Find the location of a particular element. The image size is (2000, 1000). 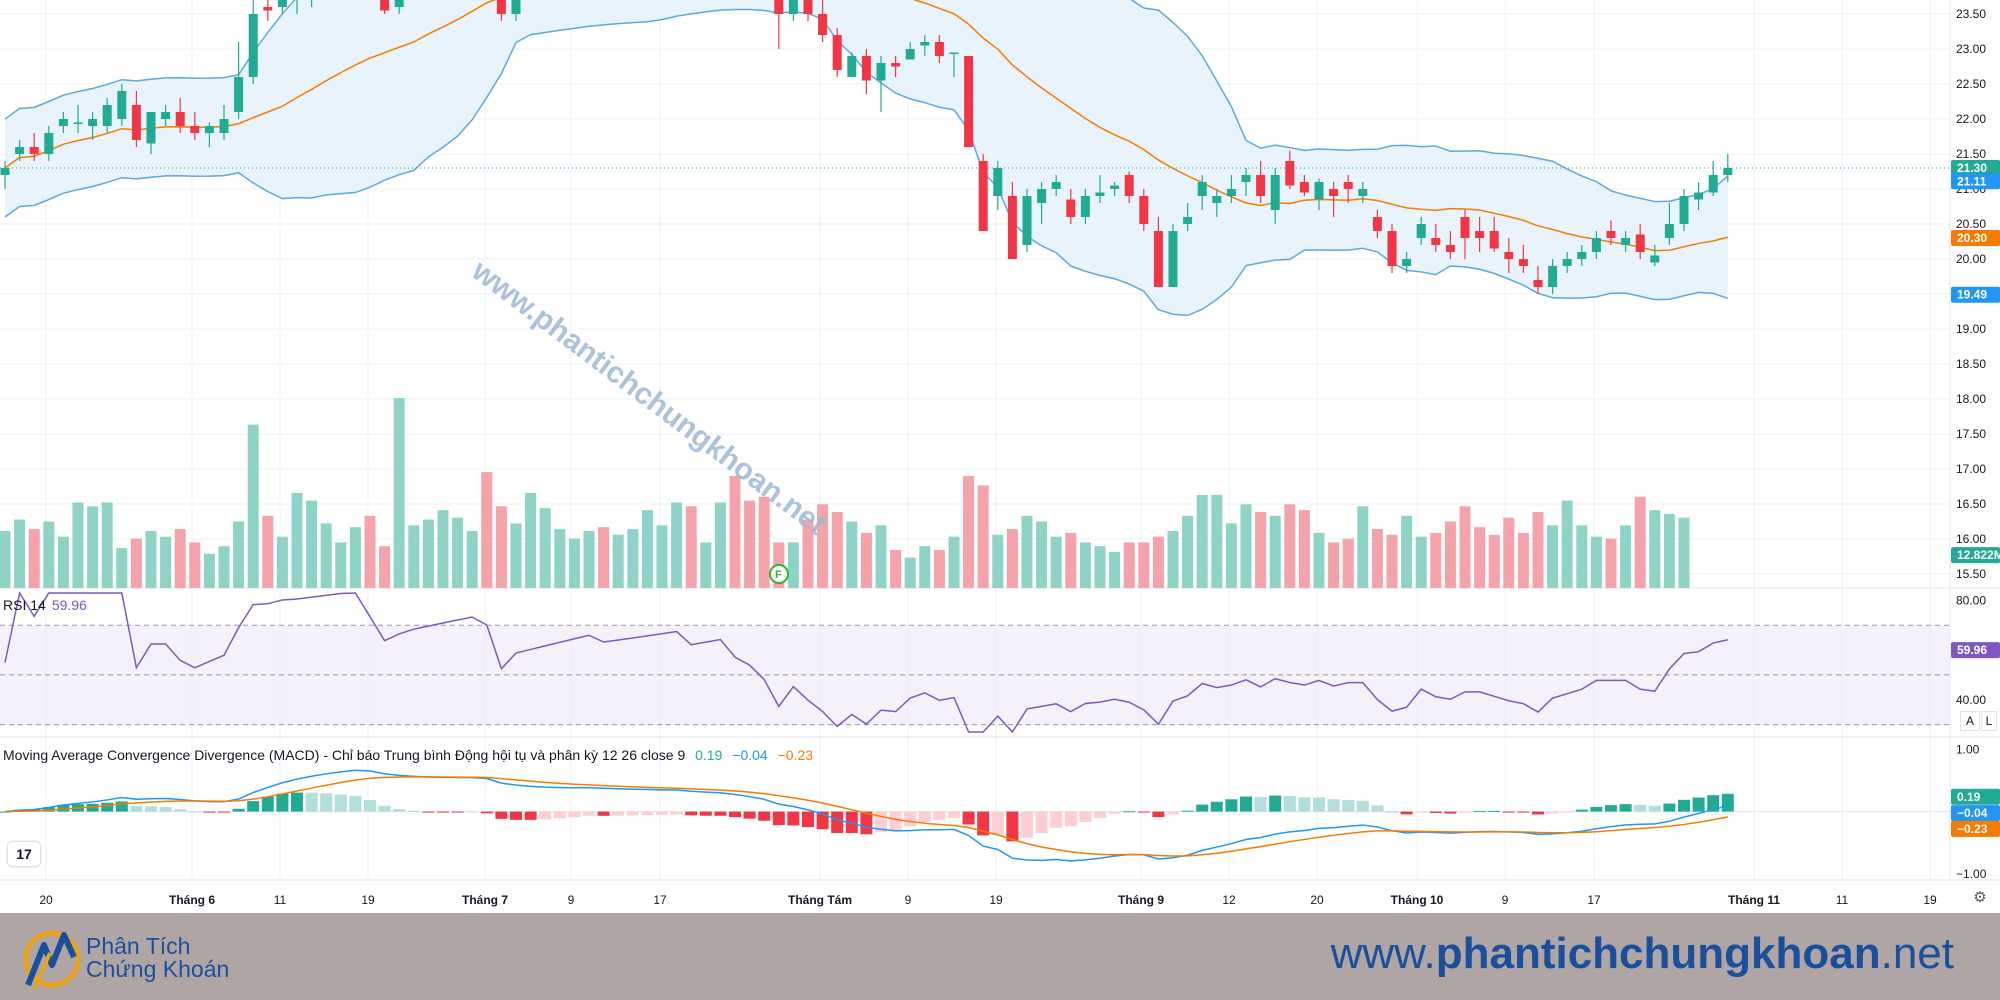

macd-axis-badge is located at coordinates (1975, 796).